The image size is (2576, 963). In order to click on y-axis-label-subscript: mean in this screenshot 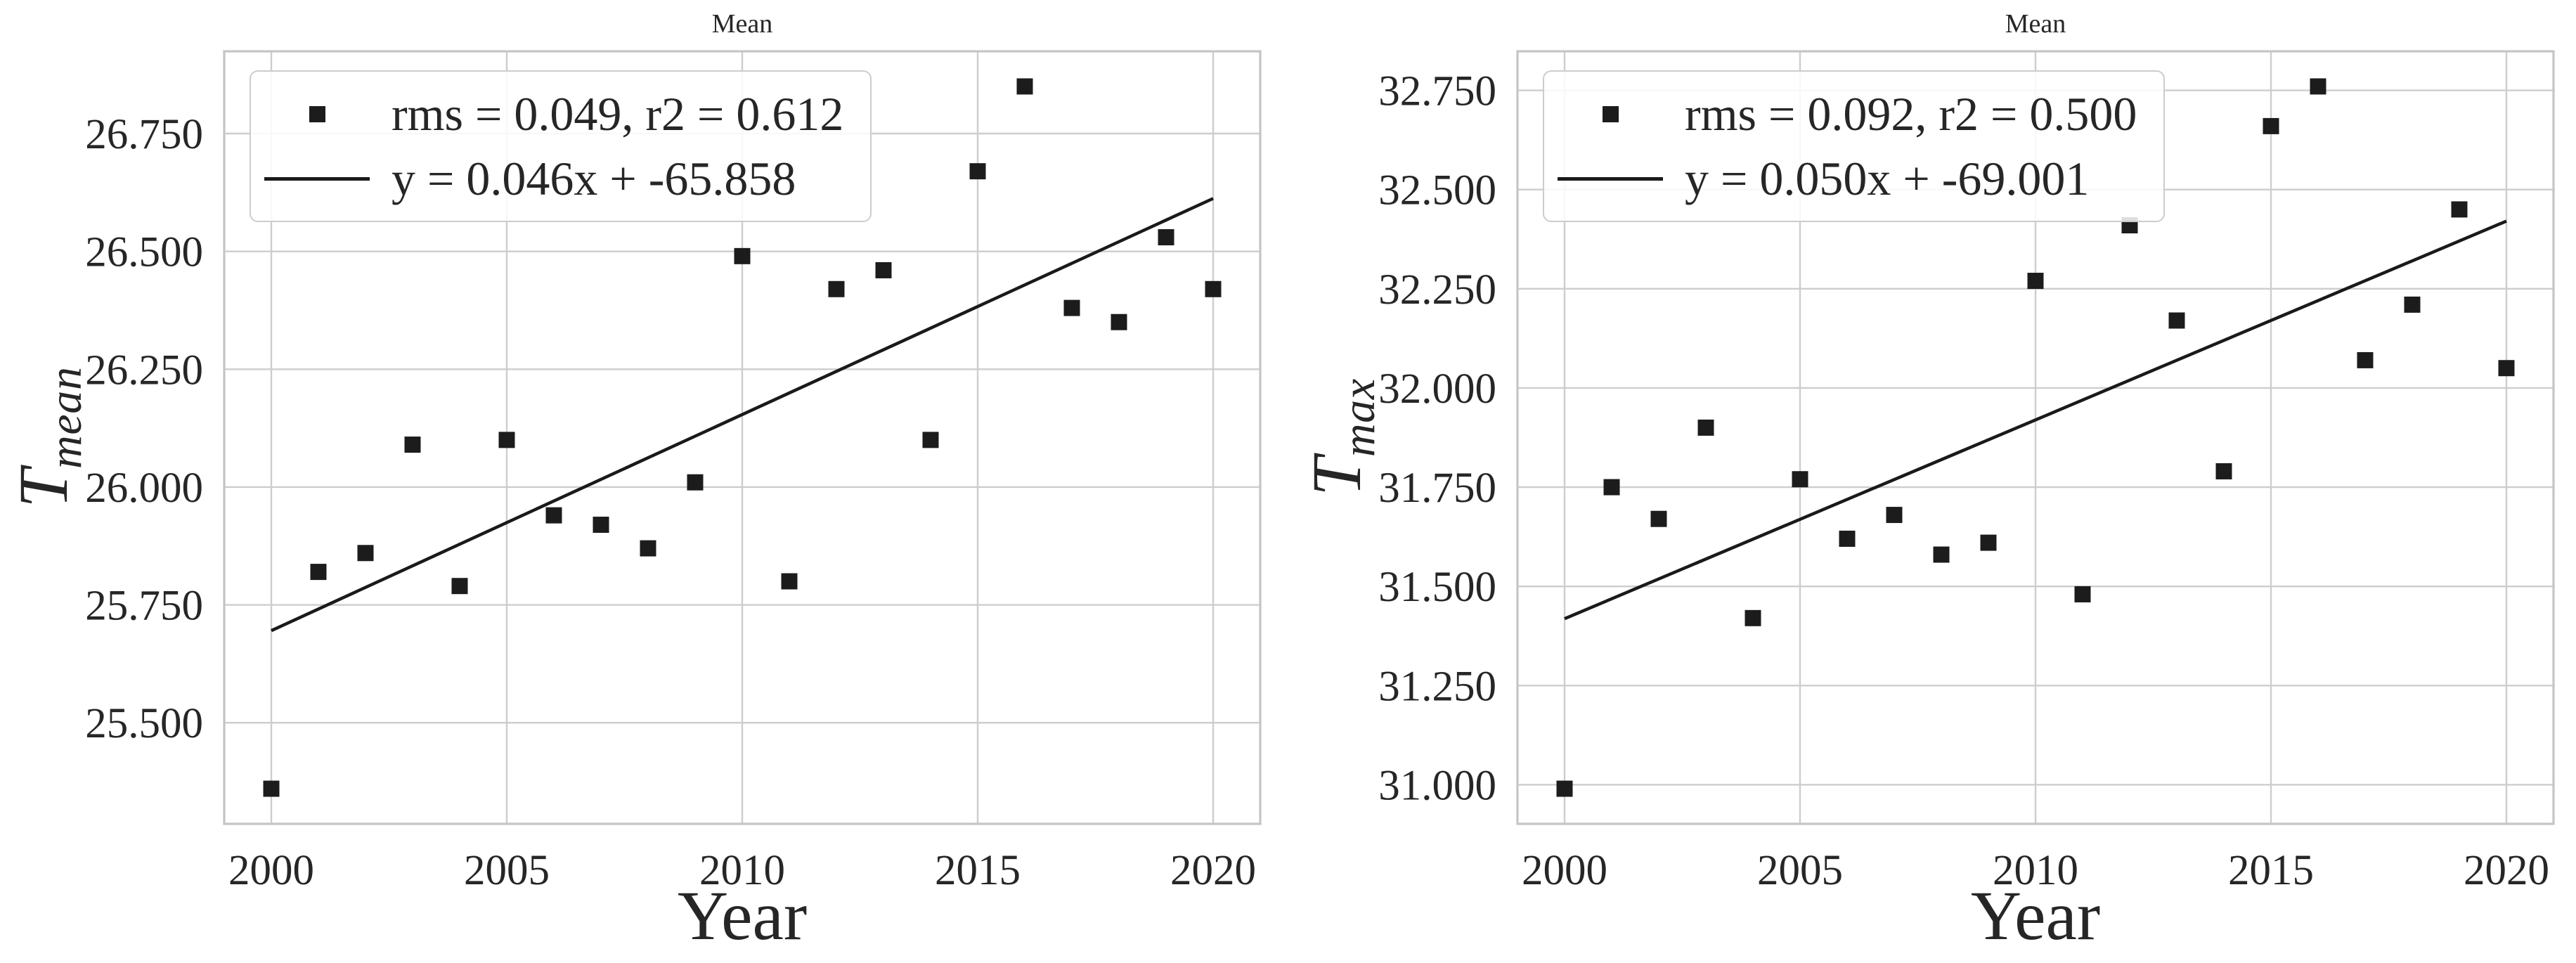, I will do `click(65, 418)`.